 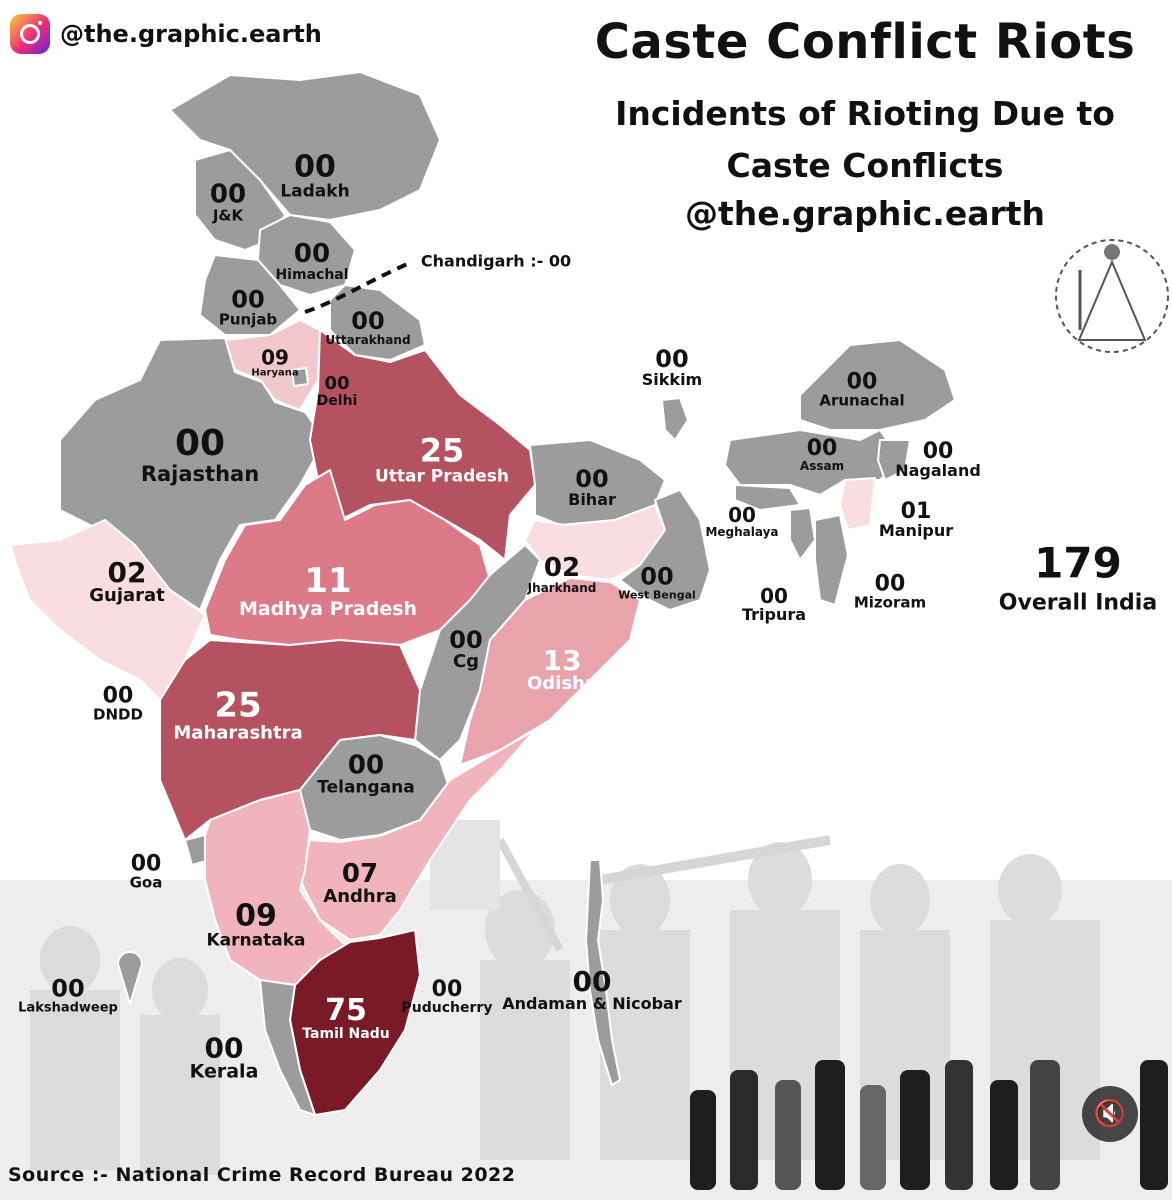 I want to click on region-label-mp: 11 Madhya Pradesh, so click(x=328, y=590).